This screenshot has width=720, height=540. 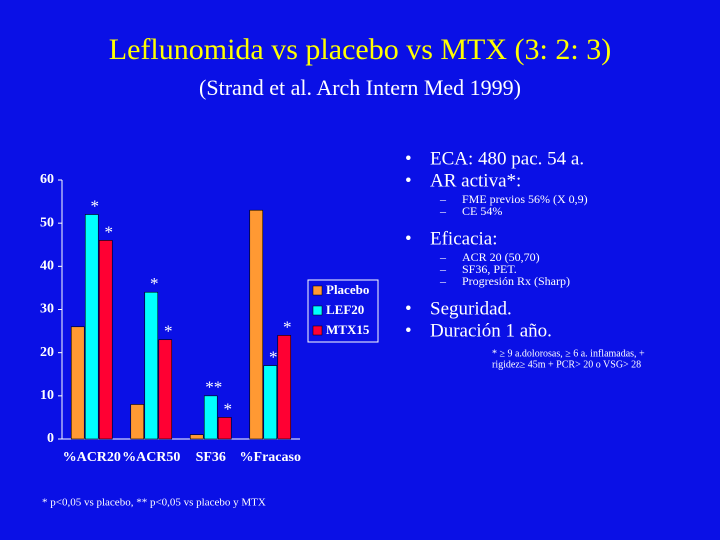 I want to click on x-tick-label: SF36, so click(x=211, y=457).